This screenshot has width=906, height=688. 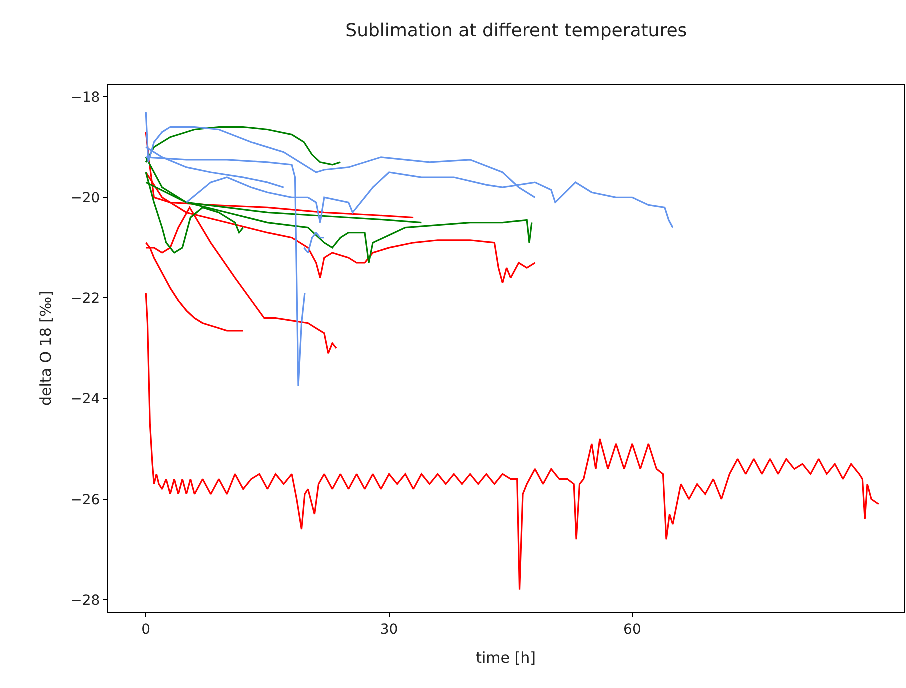 I want to click on x-axis-title: time [h], so click(x=506, y=657).